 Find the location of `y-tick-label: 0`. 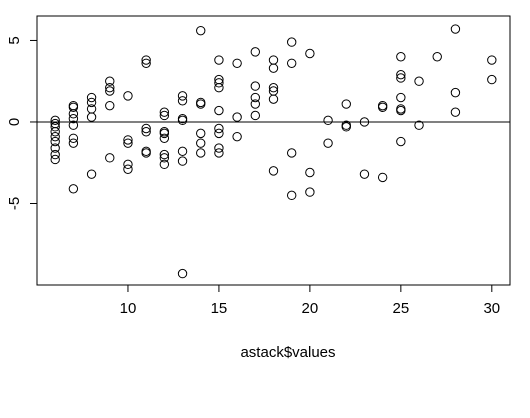

y-tick-label: 0 is located at coordinates (14, 122).